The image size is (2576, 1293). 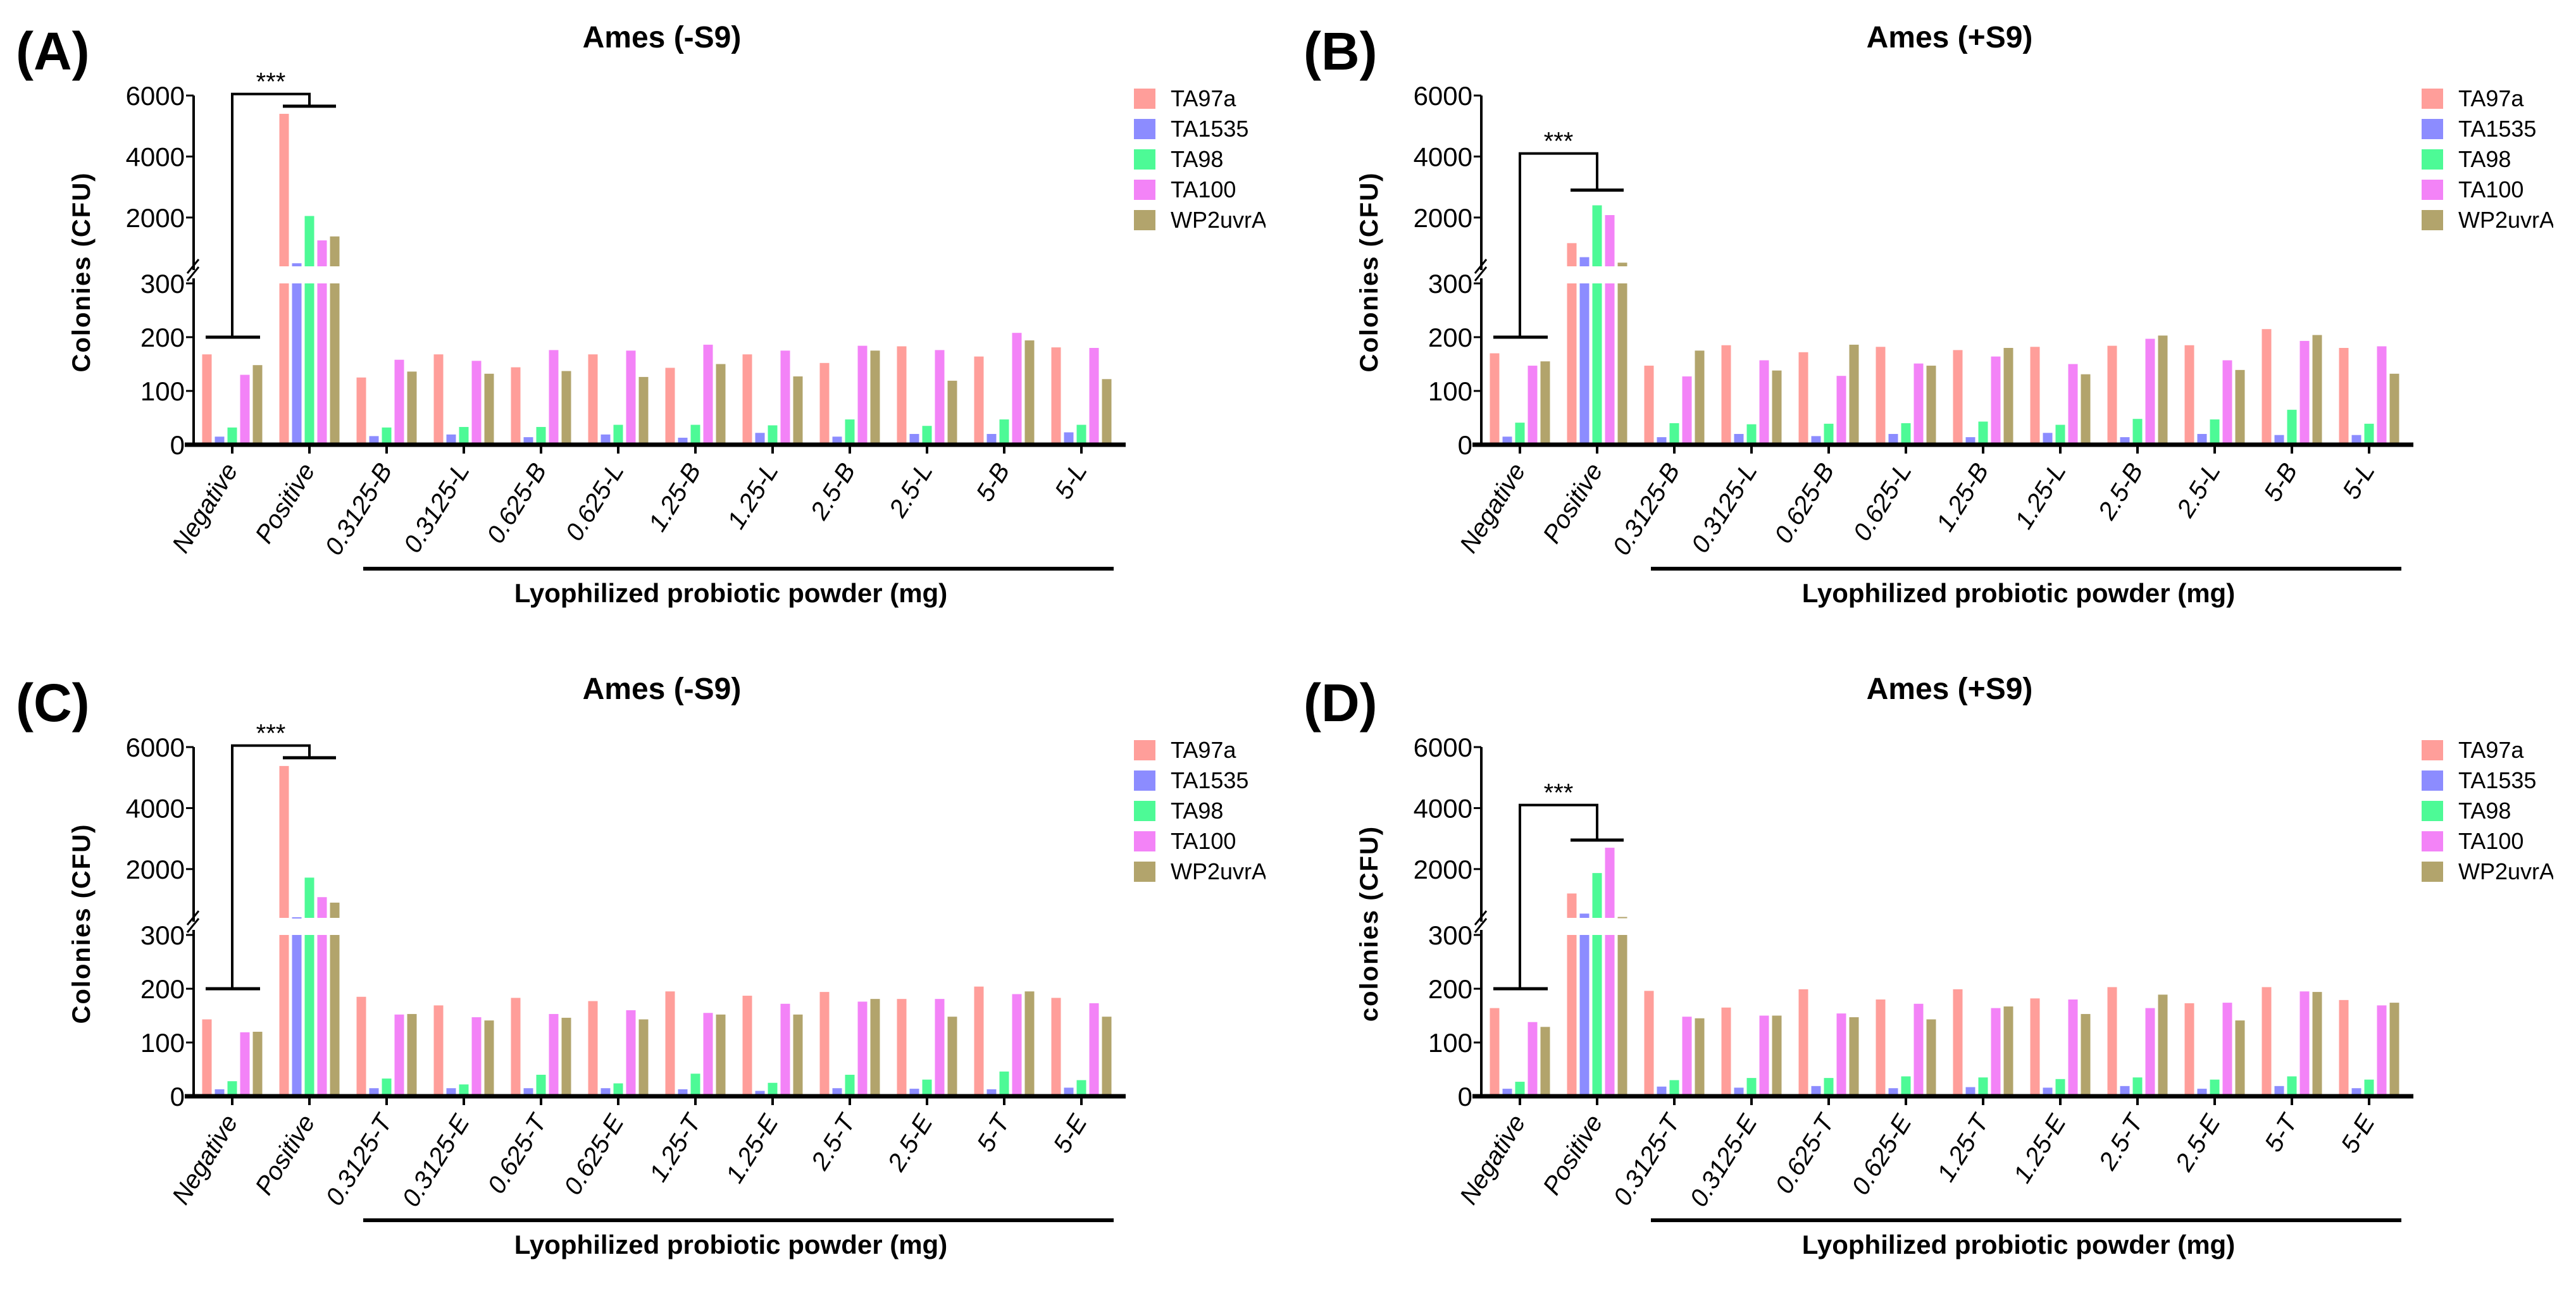 I want to click on y-tick-label: 2000, so click(x=155, y=218).